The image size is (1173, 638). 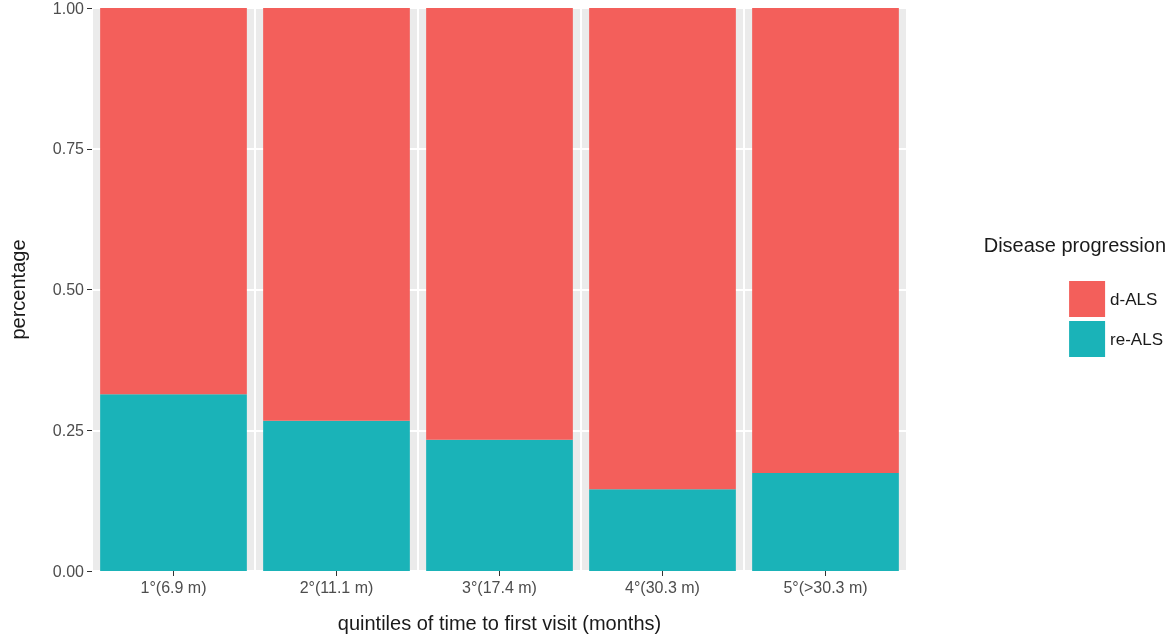 I want to click on legend-title: Disease progression, so click(x=1075, y=245).